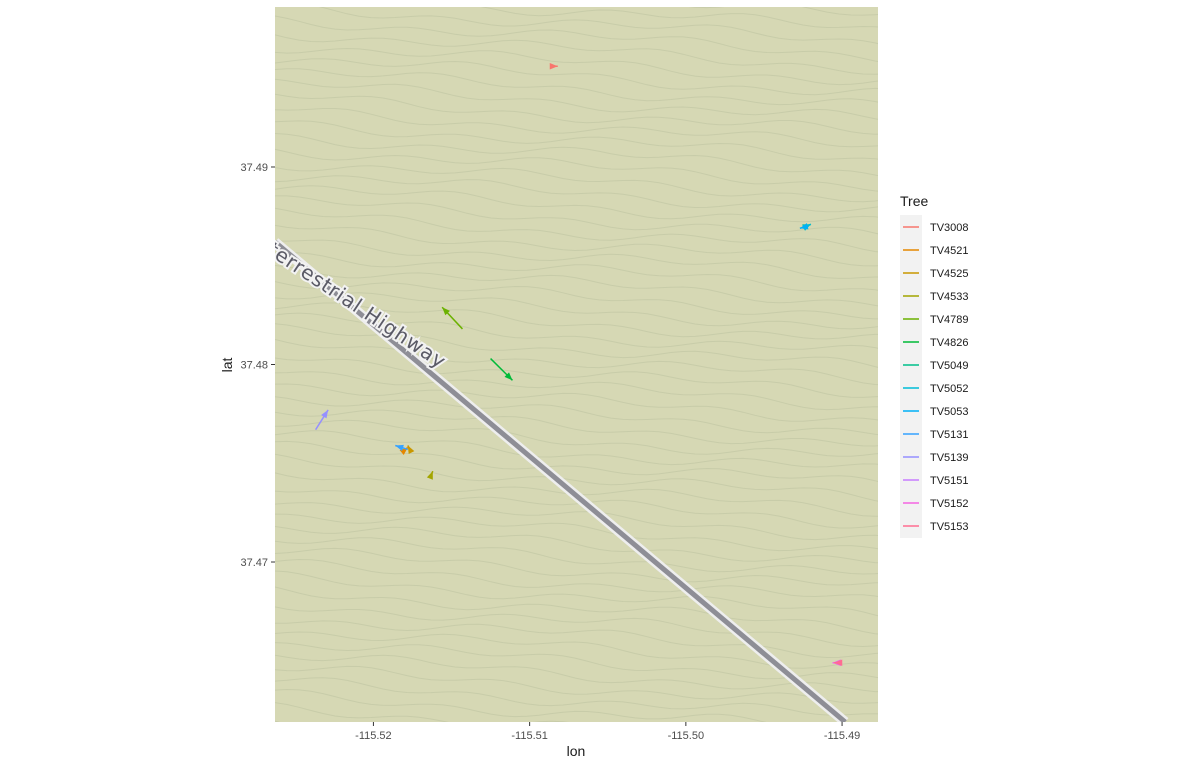 This screenshot has height=766, width=1200. I want to click on legend-label: TV5139, so click(949, 458).